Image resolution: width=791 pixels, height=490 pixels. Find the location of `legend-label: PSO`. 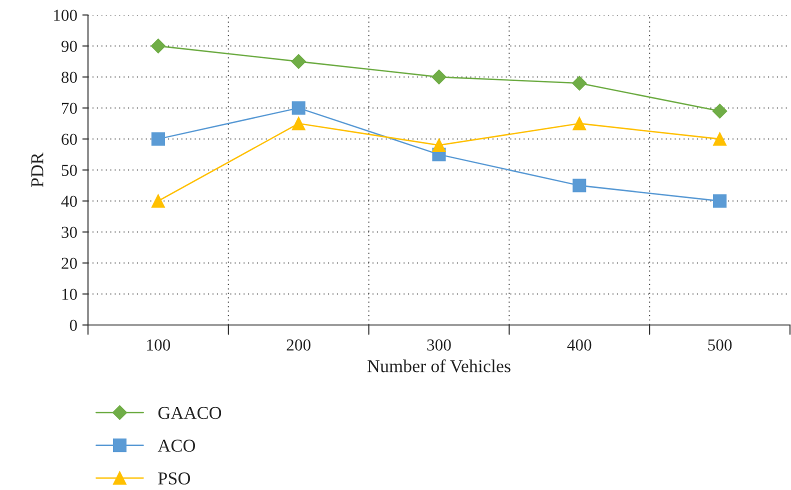

legend-label: PSO is located at coordinates (174, 478).